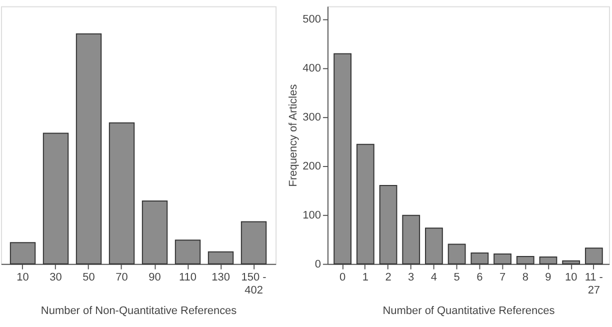 Image resolution: width=612 pixels, height=327 pixels. I want to click on x-tick-label: 6, so click(479, 277).